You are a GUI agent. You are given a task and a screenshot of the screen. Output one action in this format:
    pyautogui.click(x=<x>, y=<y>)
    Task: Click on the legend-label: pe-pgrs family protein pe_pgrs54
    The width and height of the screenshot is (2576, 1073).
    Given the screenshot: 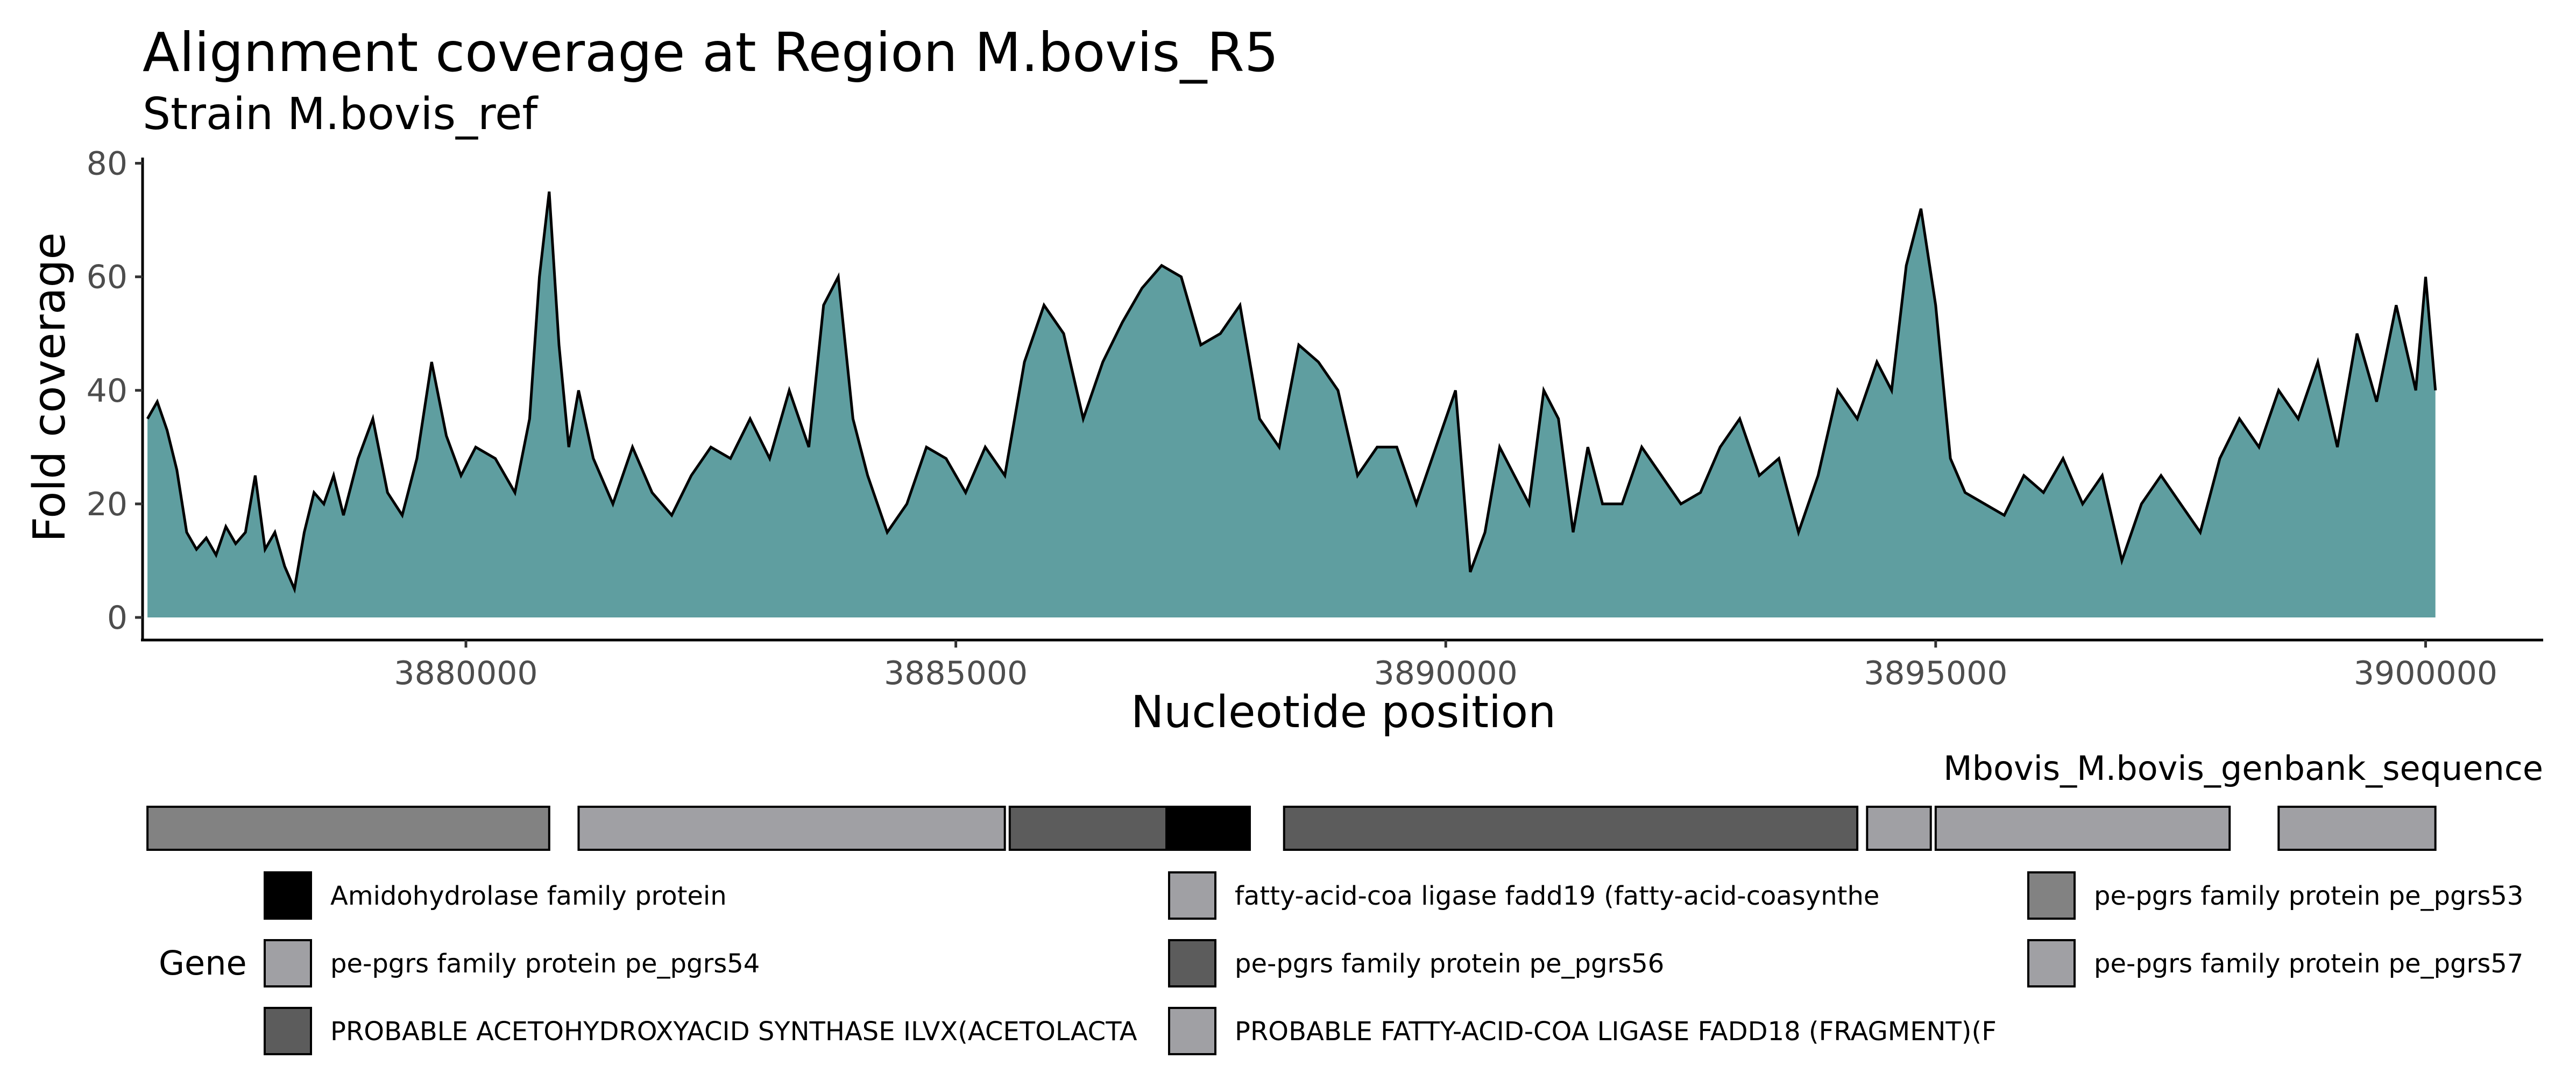 What is the action you would take?
    pyautogui.click(x=545, y=964)
    